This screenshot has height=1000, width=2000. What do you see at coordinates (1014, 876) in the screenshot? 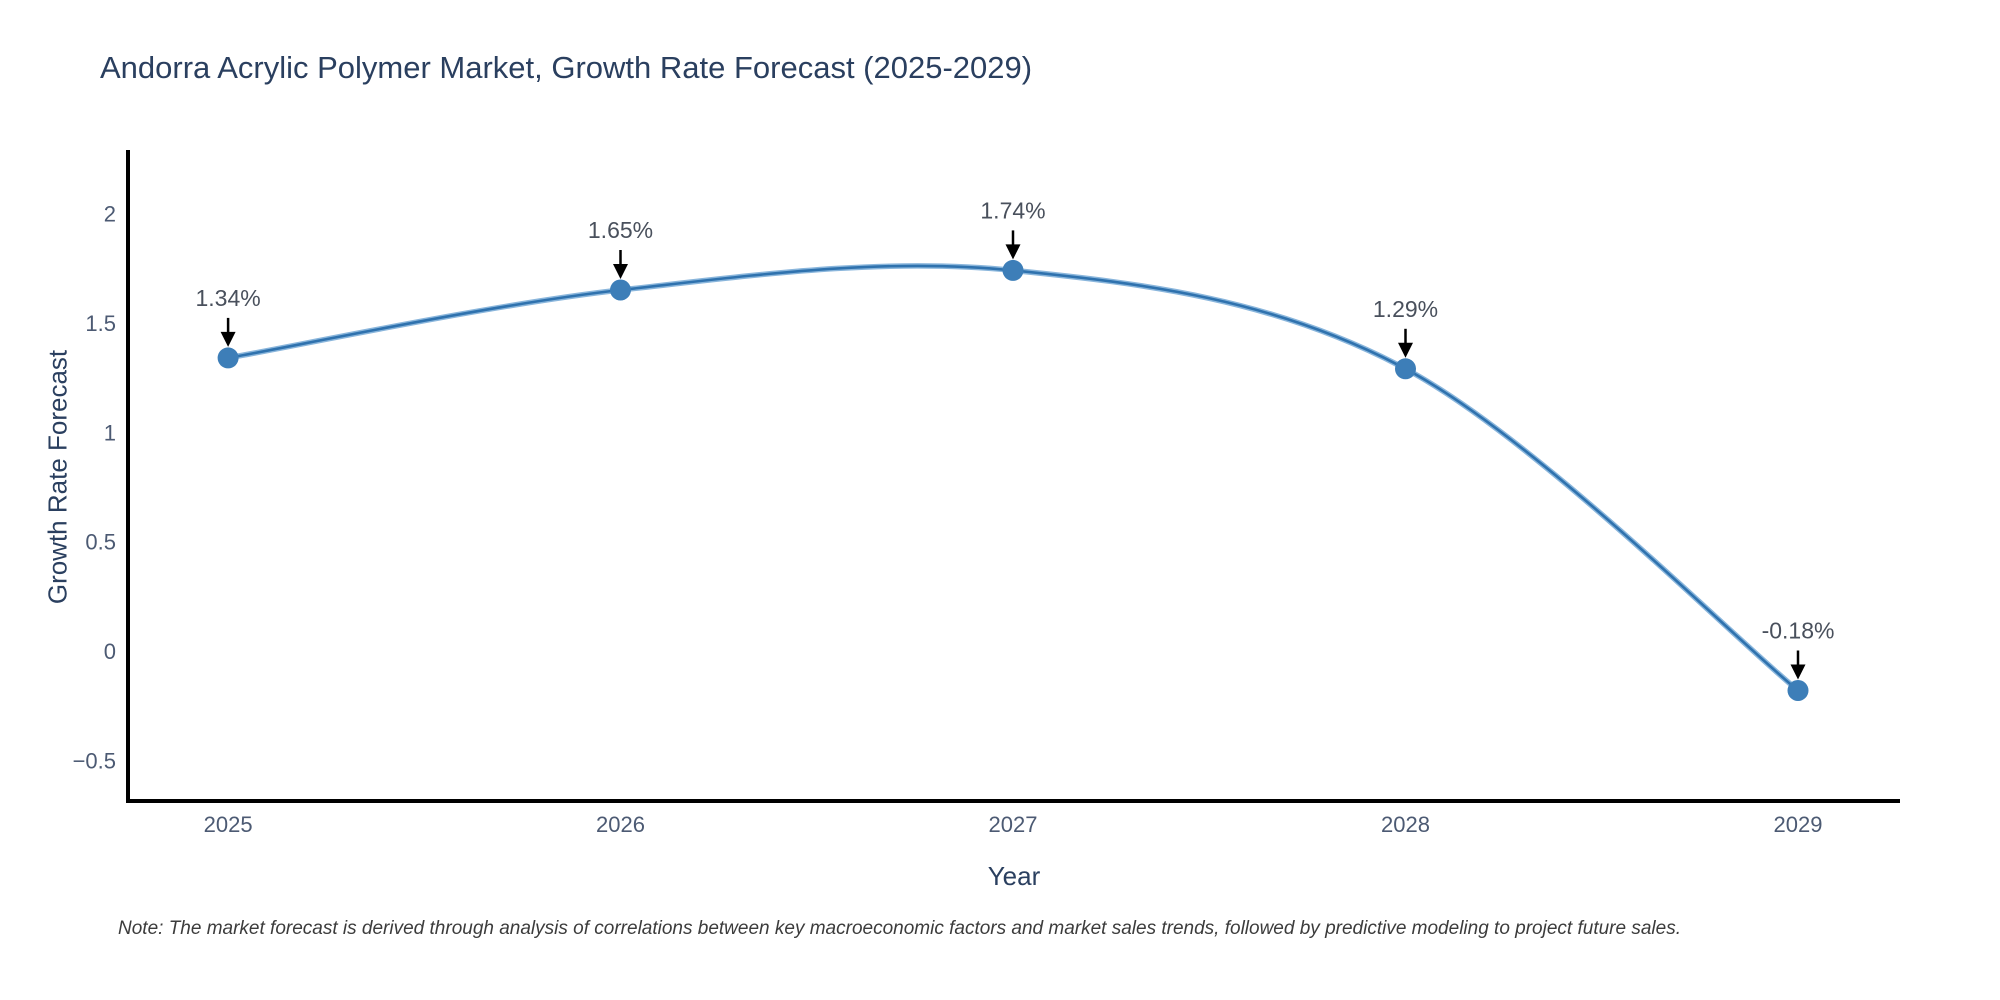
I see `x-axis-title: Year` at bounding box center [1014, 876].